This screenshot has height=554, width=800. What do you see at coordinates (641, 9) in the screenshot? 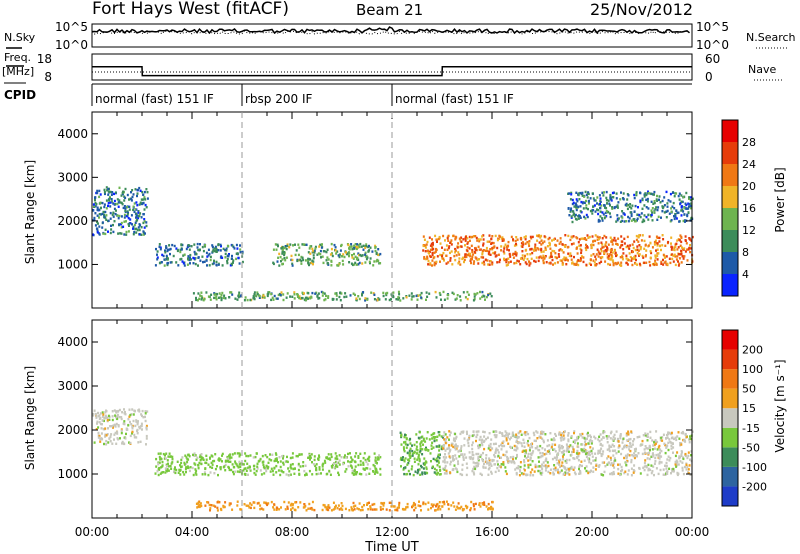
I see `date-label: 25/Nov/2012` at bounding box center [641, 9].